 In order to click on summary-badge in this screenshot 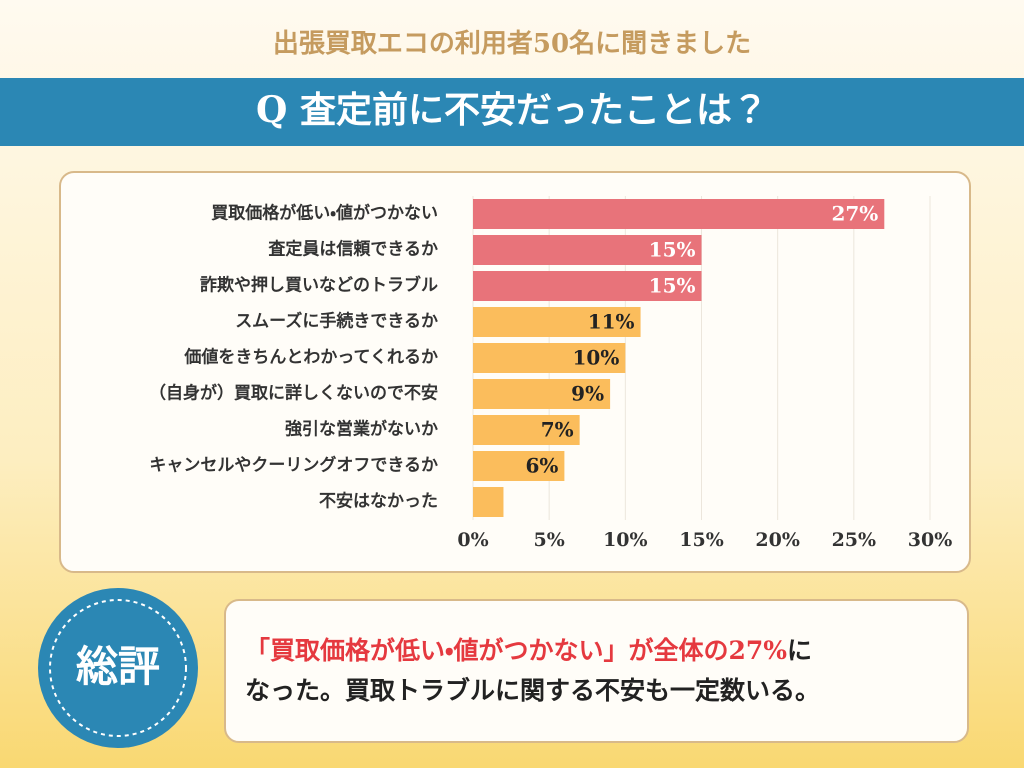, I will do `click(118, 668)`.